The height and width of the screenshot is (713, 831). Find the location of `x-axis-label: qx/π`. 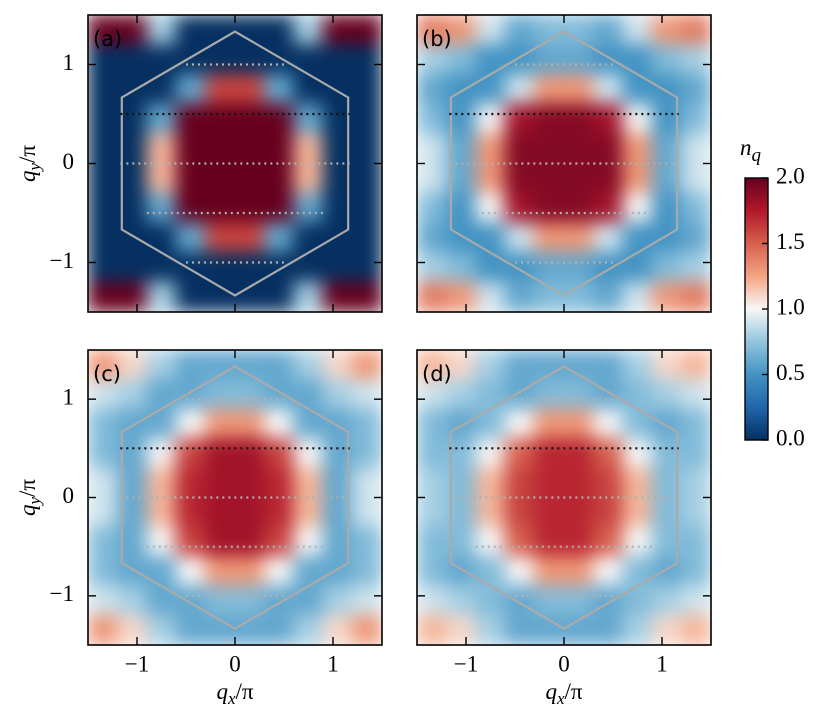

x-axis-label: qx/π is located at coordinates (234, 693).